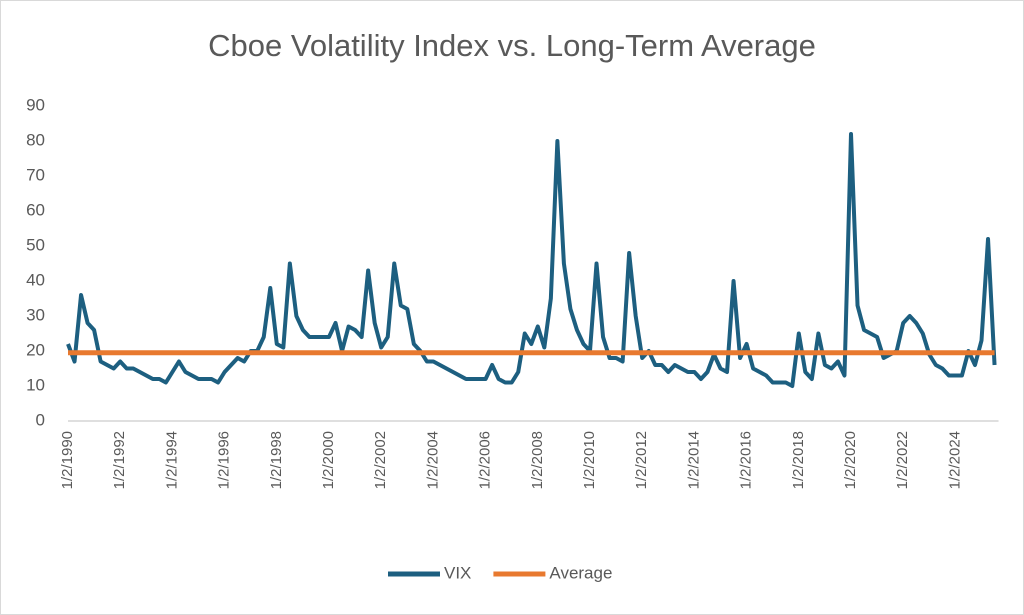  What do you see at coordinates (224, 460) in the screenshot?
I see `x-tick-label: 1/2/1996` at bounding box center [224, 460].